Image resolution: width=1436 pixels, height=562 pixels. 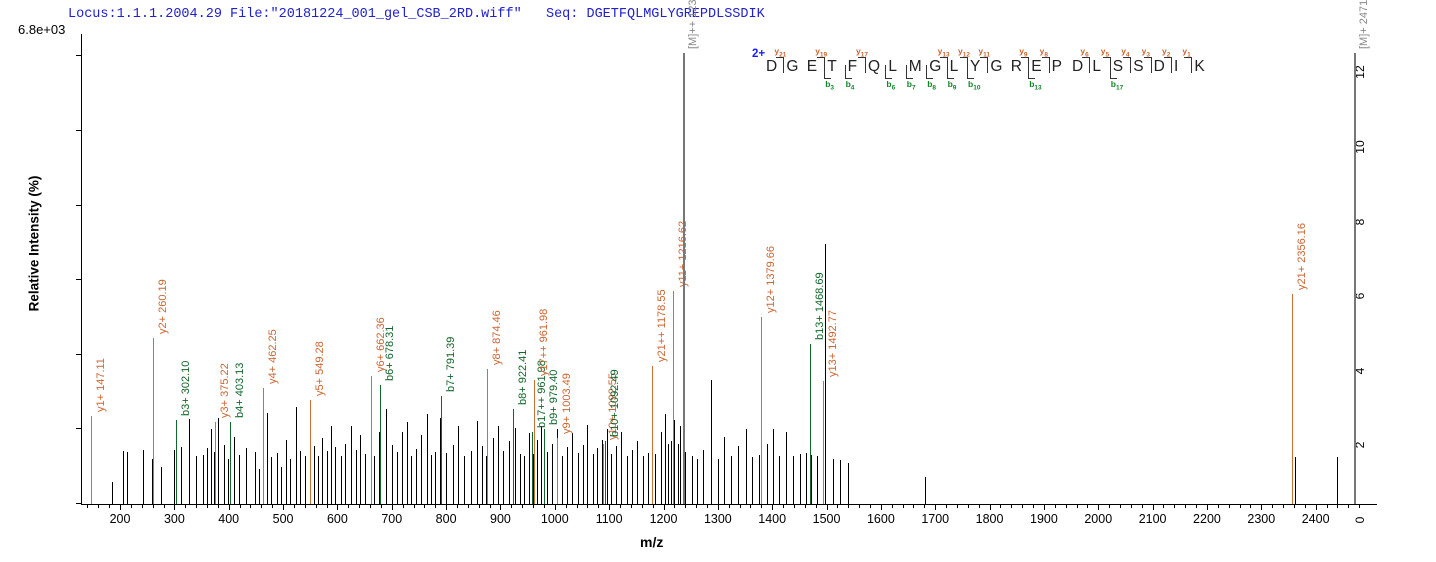 What do you see at coordinates (954, 66) in the screenshot?
I see `sequence-residue: L` at bounding box center [954, 66].